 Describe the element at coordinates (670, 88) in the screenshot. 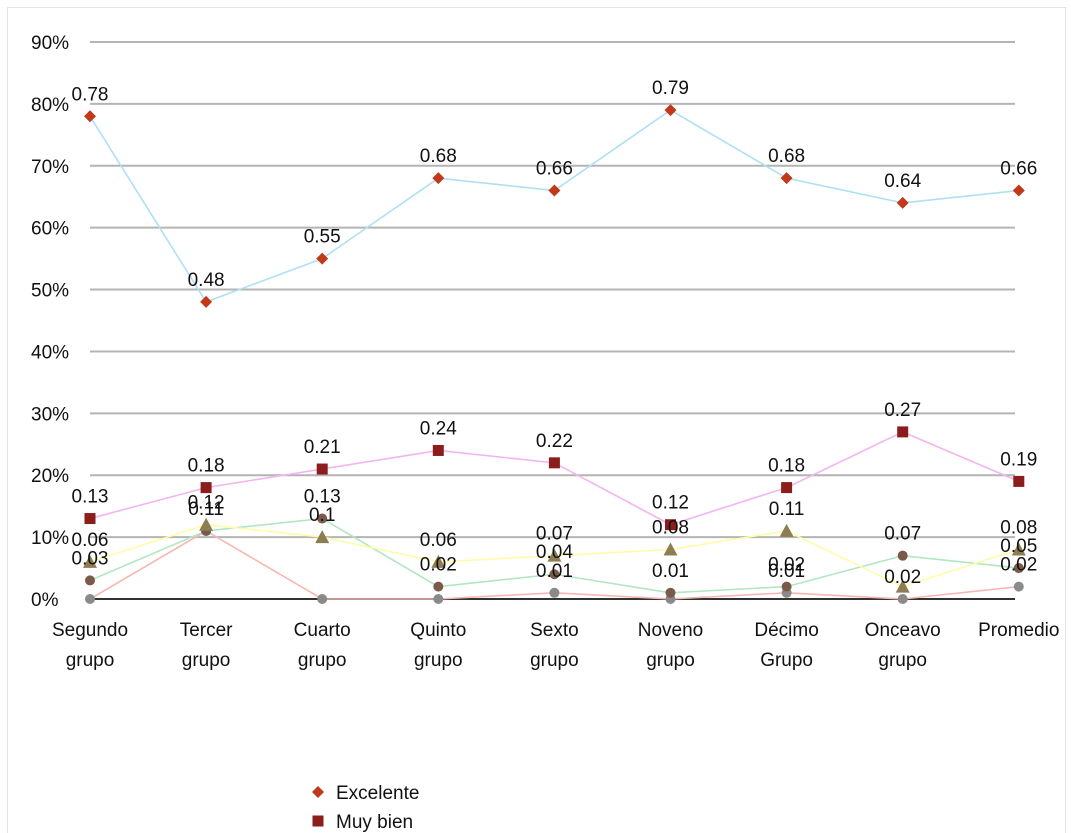

I see `data-label: 0.79` at that location.